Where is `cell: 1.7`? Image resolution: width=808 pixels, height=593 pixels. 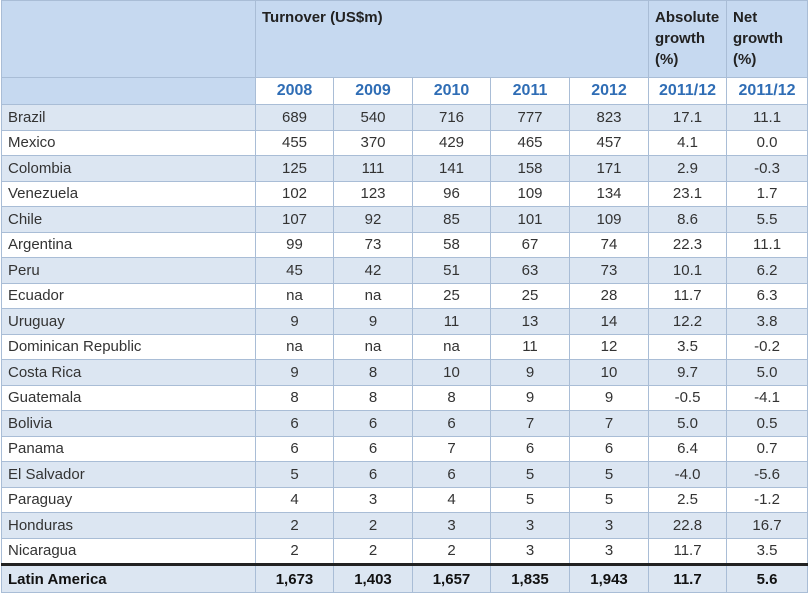 cell: 1.7 is located at coordinates (767, 193).